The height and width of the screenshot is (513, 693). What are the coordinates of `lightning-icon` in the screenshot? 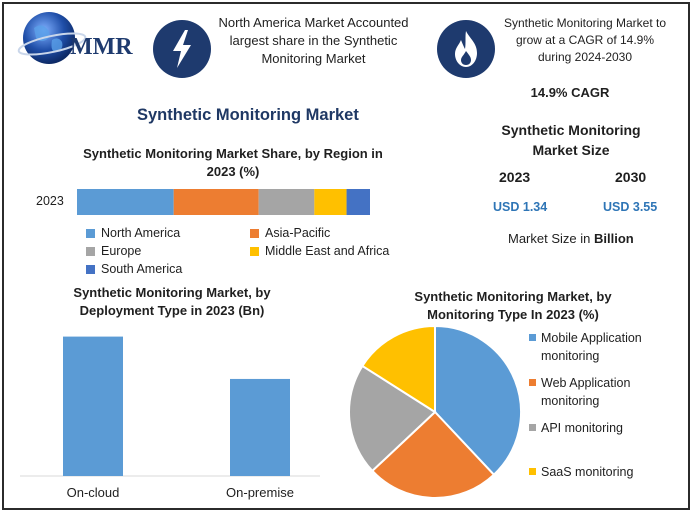 It's located at (182, 49).